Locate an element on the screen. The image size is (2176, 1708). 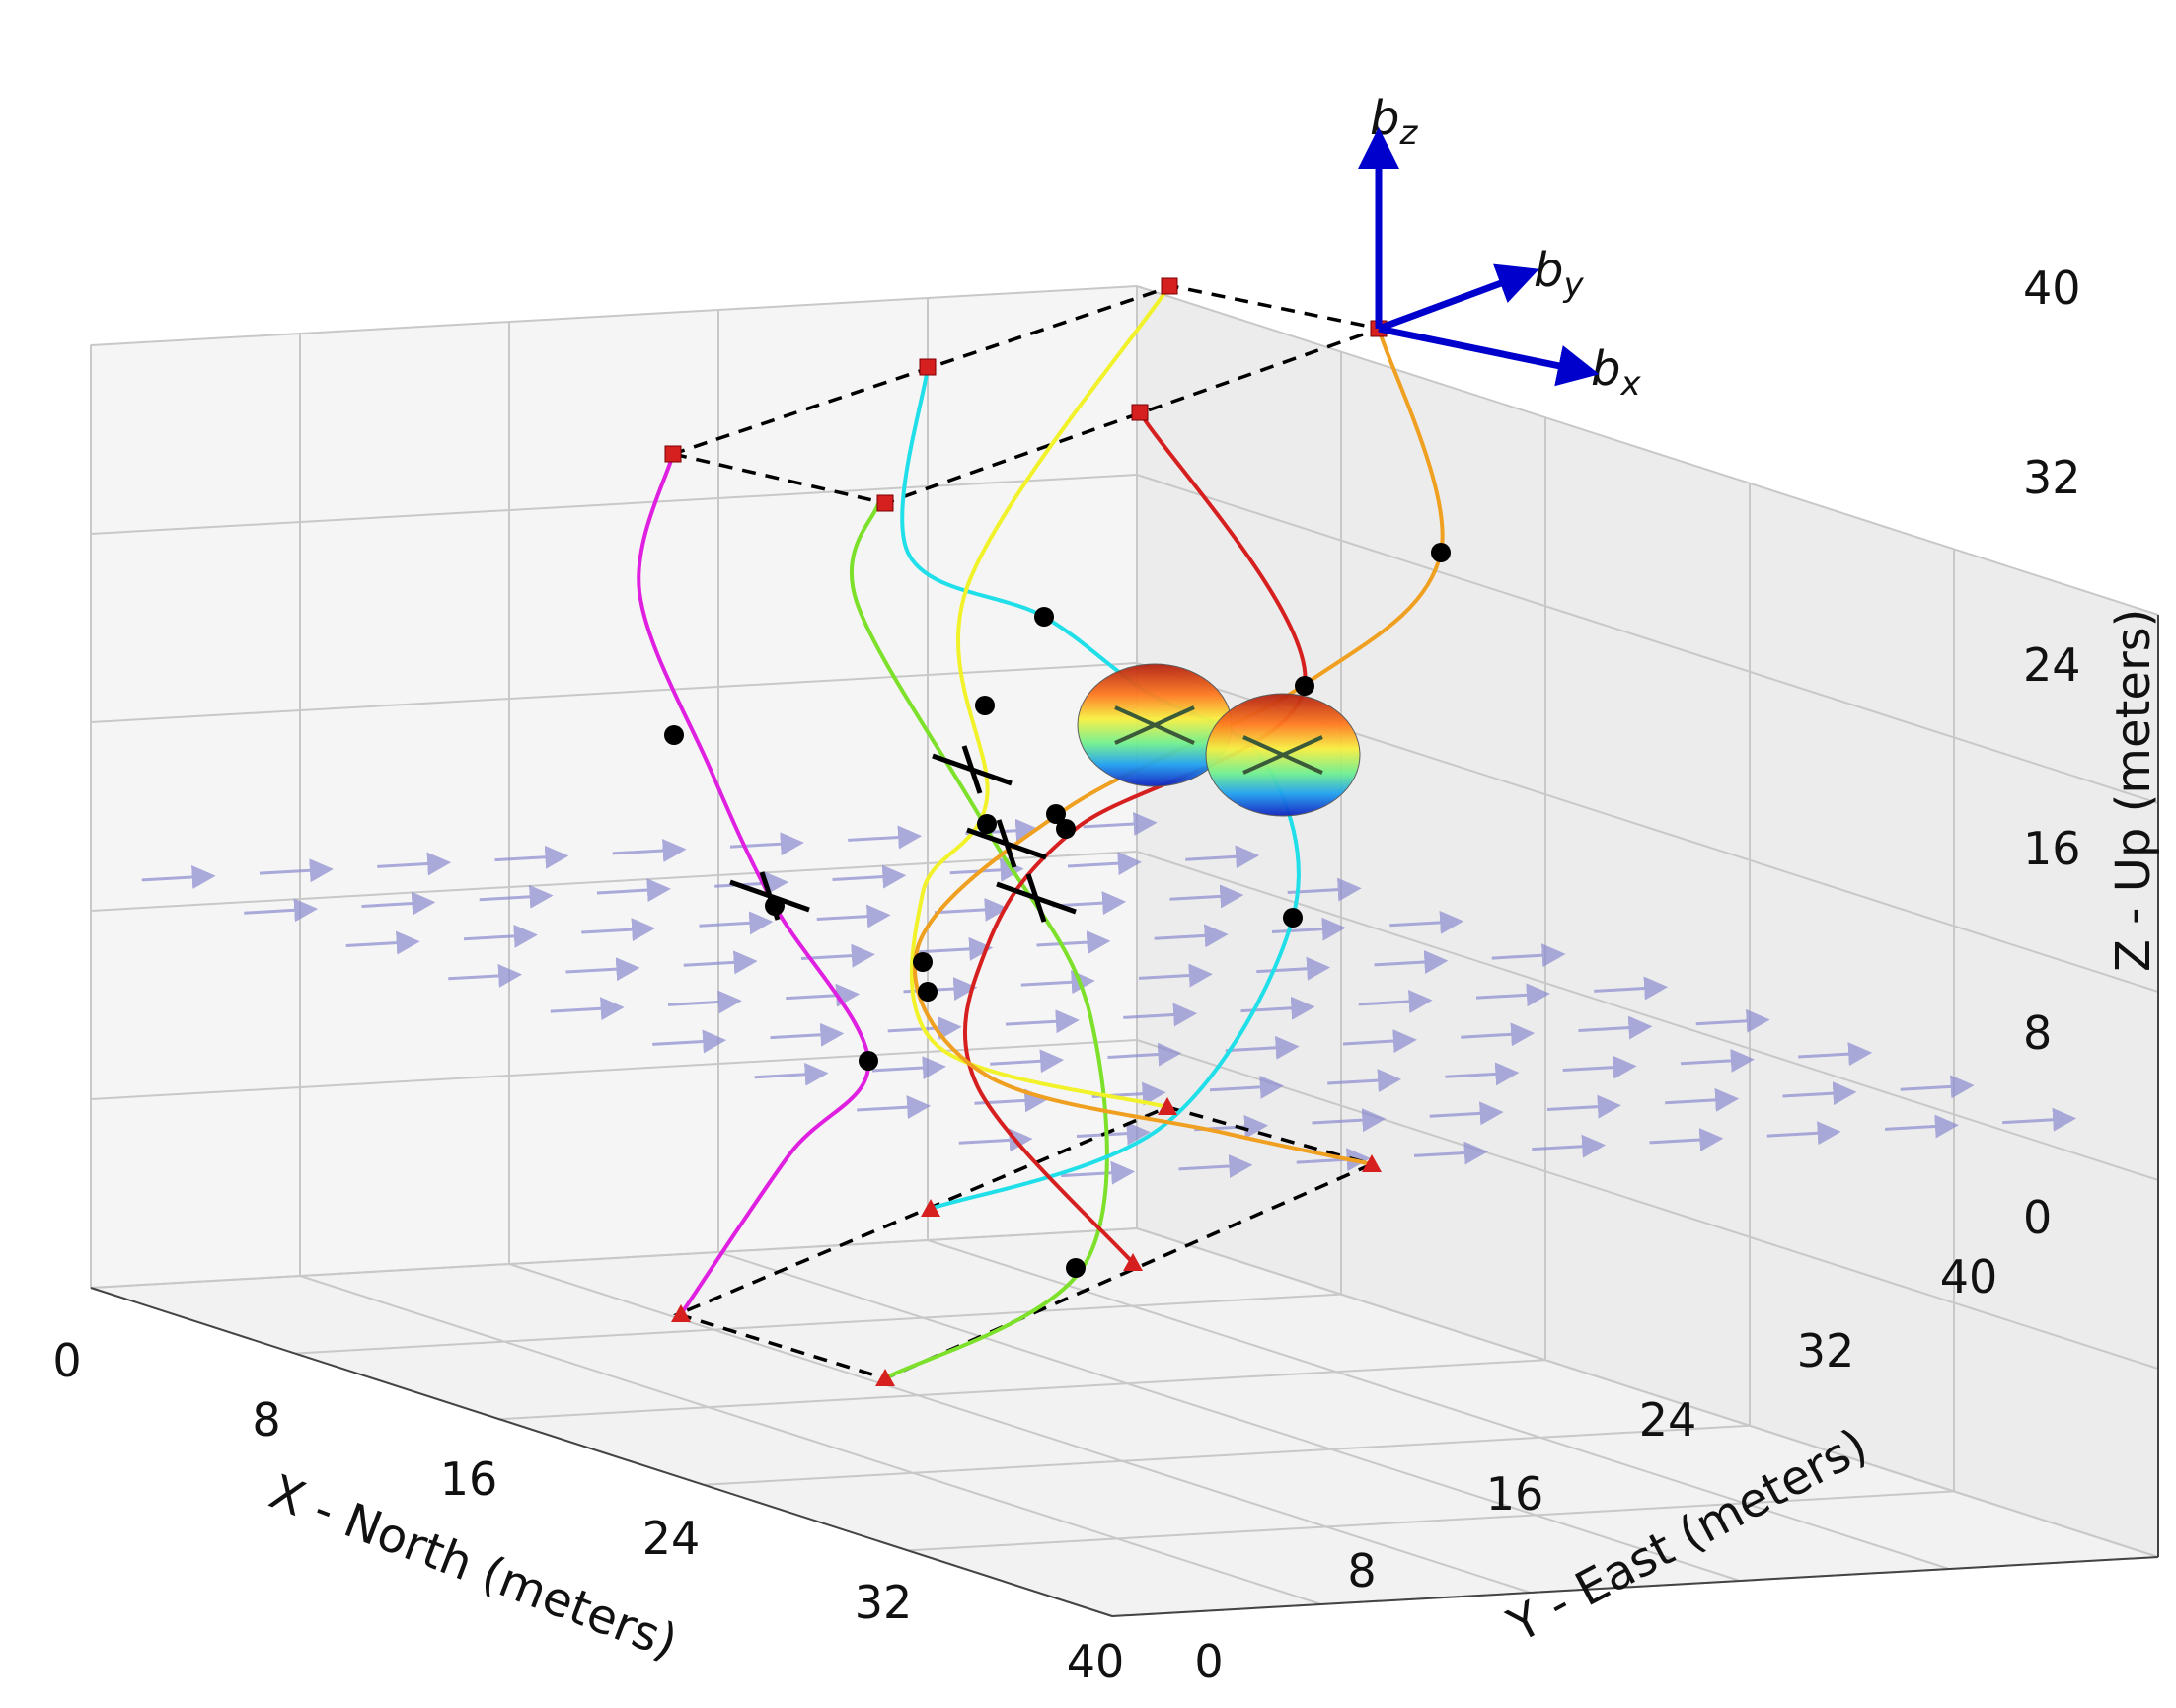
z-tick-label: 0 is located at coordinates (2037, 1217).